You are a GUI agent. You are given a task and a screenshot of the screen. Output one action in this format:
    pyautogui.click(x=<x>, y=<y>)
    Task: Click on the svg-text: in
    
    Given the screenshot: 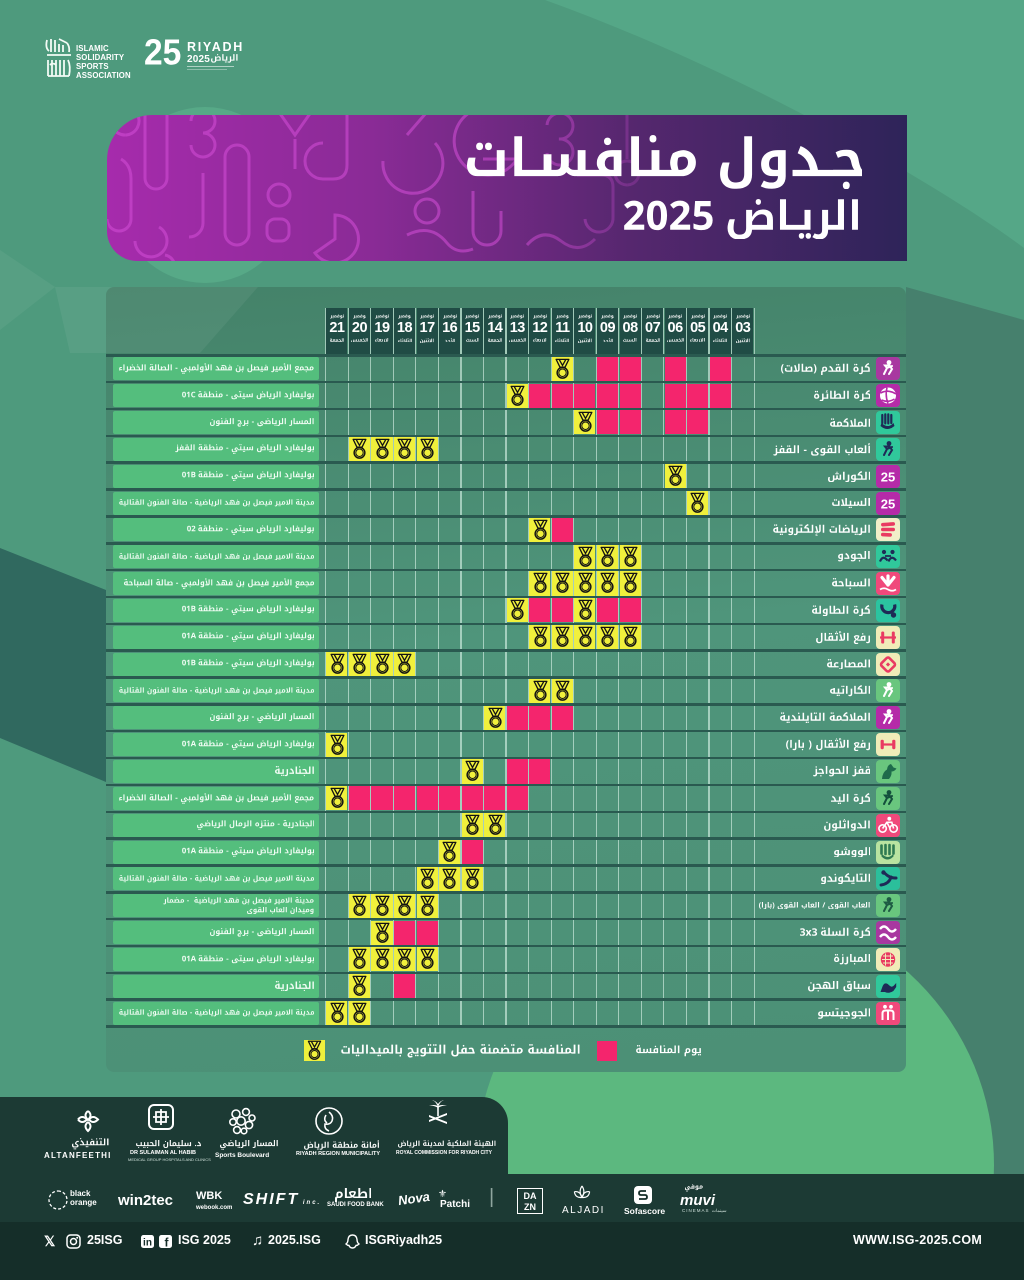 What is the action you would take?
    pyautogui.click(x=147, y=1243)
    